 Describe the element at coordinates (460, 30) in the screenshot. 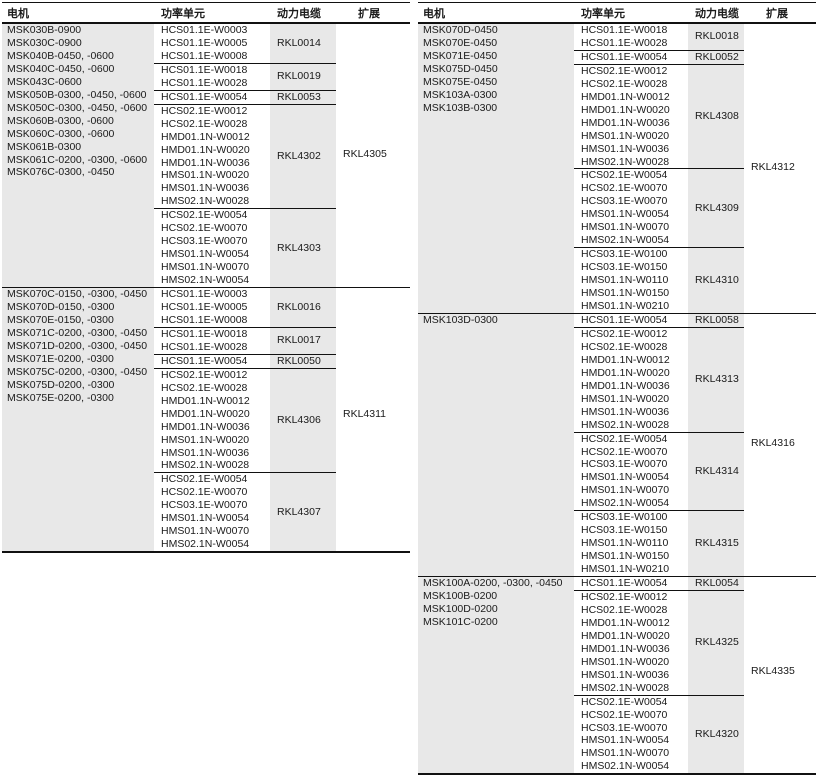

I see `motor-model: MSK070D-0450` at that location.